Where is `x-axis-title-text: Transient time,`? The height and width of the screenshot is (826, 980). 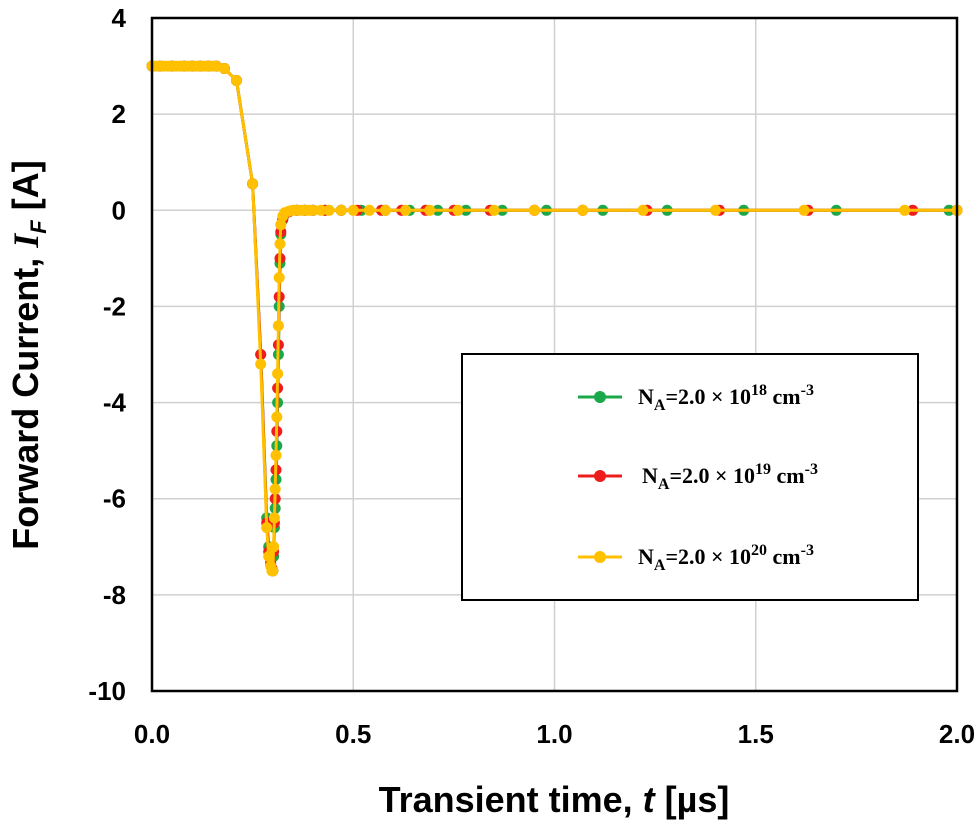 x-axis-title-text: Transient time, is located at coordinates (511, 799).